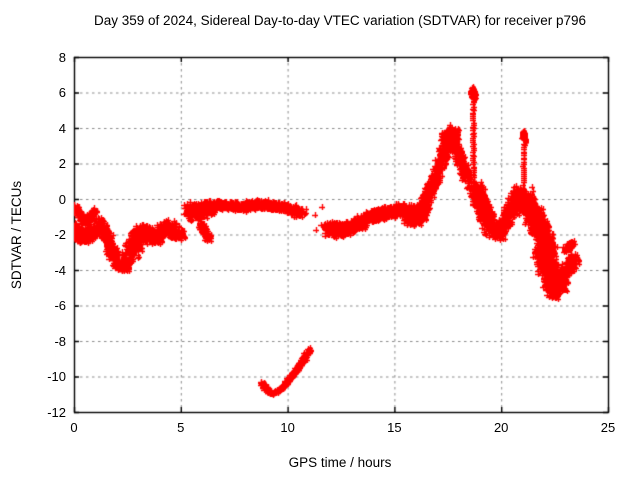  I want to click on x-tick-label: 25, so click(608, 427).